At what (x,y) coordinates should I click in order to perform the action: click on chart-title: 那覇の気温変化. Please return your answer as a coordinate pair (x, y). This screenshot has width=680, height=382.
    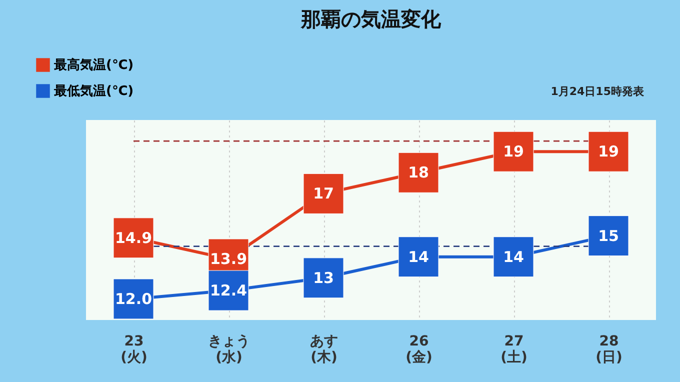
    Looking at the image, I should click on (371, 19).